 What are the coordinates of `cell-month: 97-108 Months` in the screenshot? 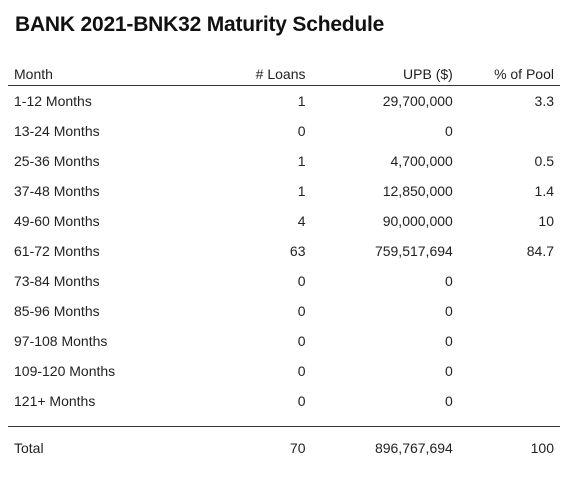 It's located at (61, 341).